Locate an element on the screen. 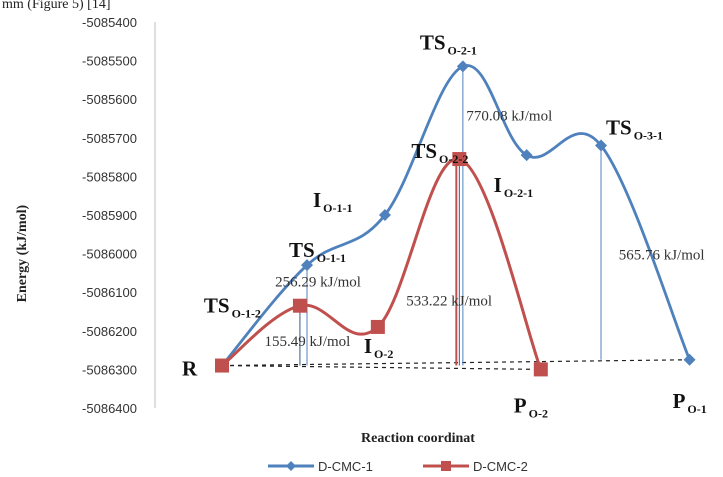 Image resolution: width=723 pixels, height=477 pixels. energy-label: 533.22 kJ/mol is located at coordinates (449, 302).